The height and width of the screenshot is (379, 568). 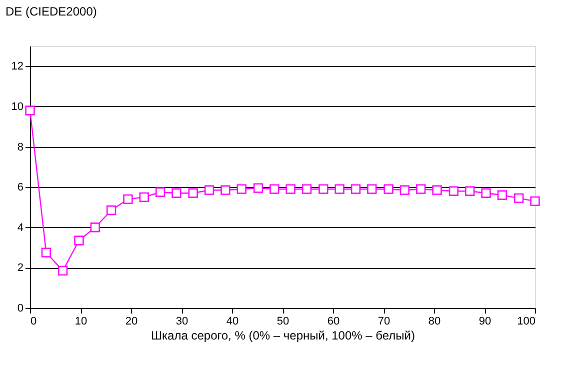 I want to click on x-tick-label: 60, so click(x=333, y=322).